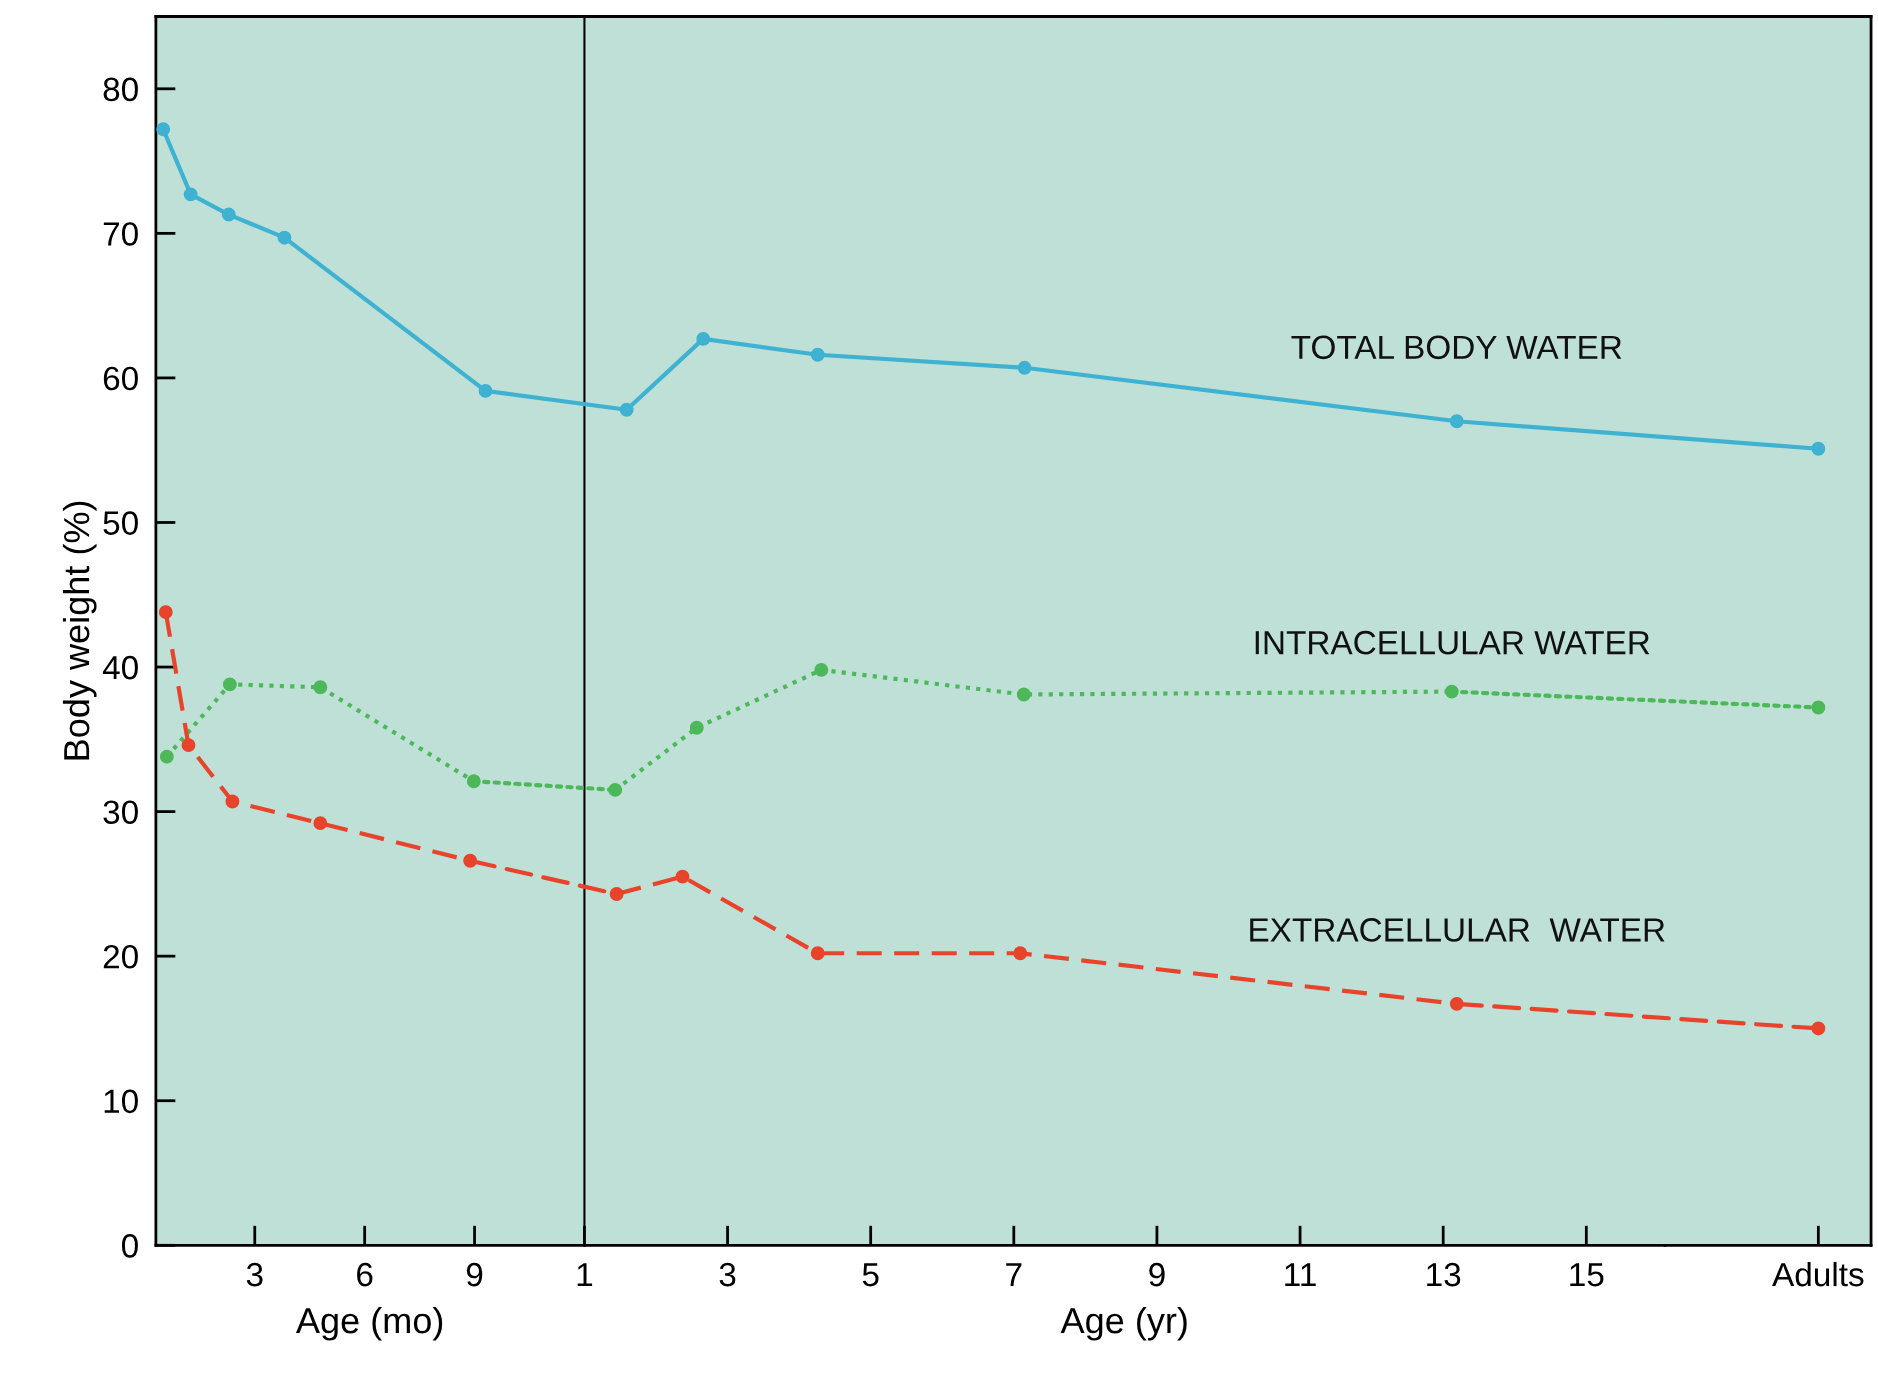 Image resolution: width=1878 pixels, height=1376 pixels. Describe the element at coordinates (120, 89) in the screenshot. I see `y-tick-label: 80` at that location.